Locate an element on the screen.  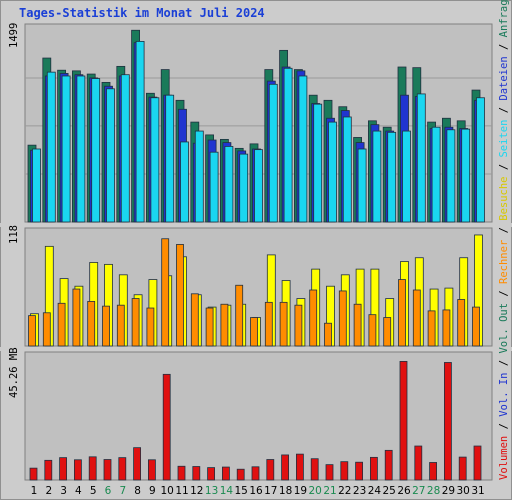
x-tick-label: 4 is located at coordinates (78, 491).